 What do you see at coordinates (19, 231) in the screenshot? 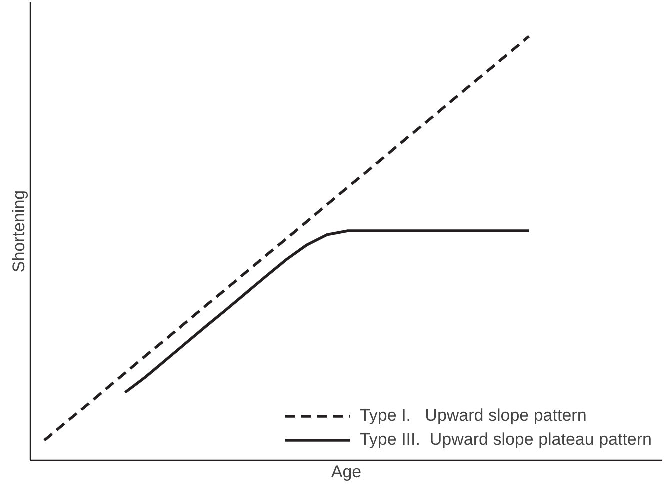
I see `y-axis-title: Shortening` at bounding box center [19, 231].